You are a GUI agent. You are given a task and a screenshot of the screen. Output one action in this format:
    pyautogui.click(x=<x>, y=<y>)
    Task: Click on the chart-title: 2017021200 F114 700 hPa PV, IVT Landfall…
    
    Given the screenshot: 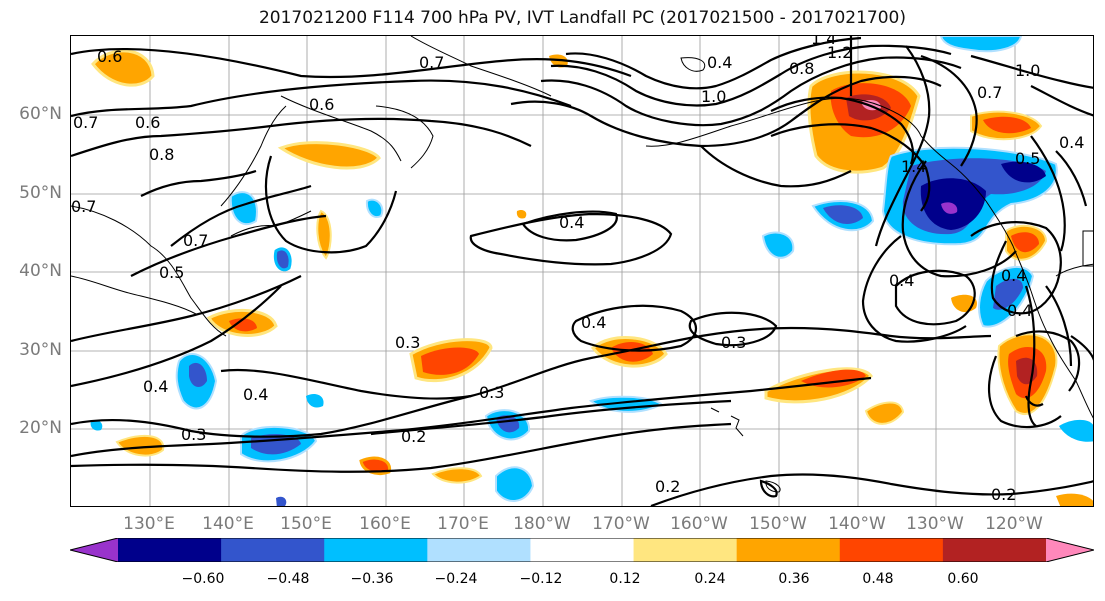 What is the action you would take?
    pyautogui.click(x=582, y=18)
    